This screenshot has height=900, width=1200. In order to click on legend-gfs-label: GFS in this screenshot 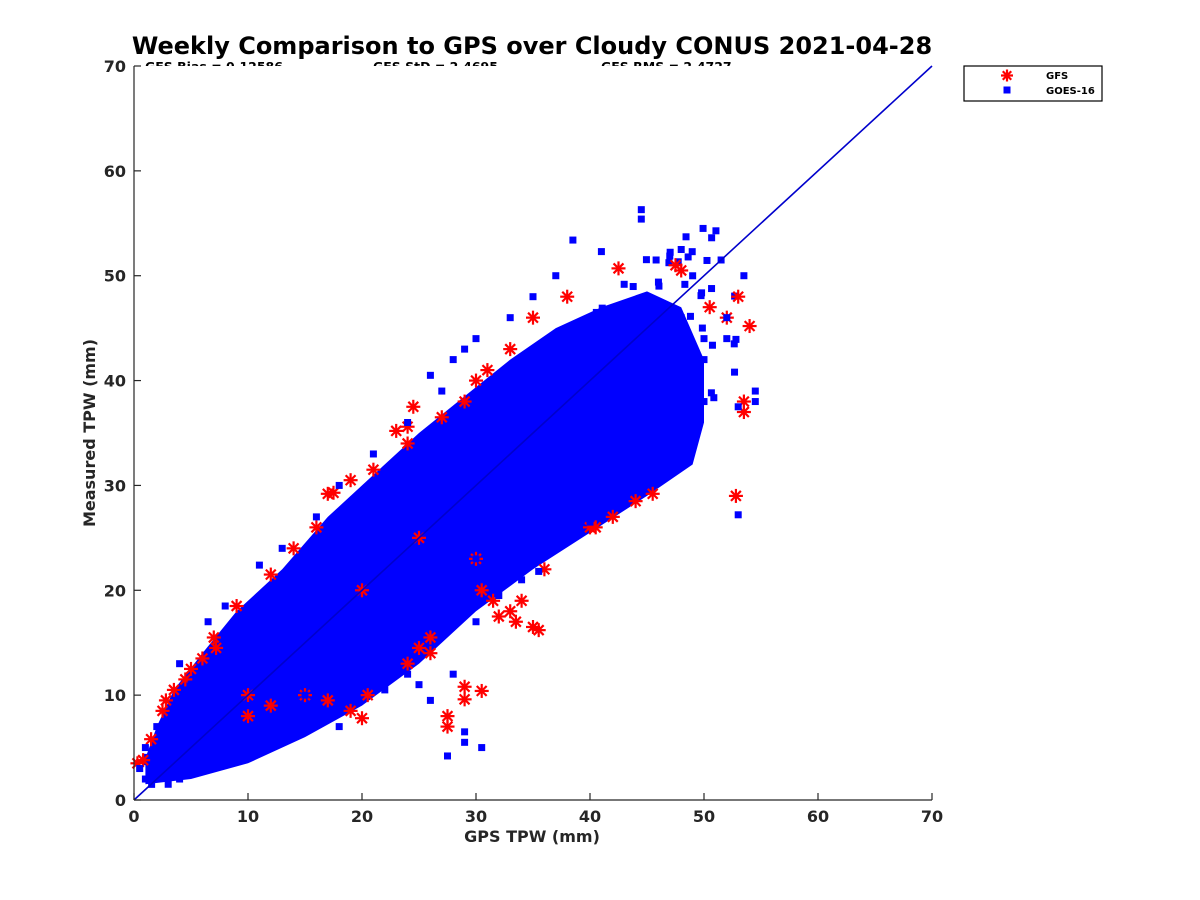, I will do `click(1057, 76)`.